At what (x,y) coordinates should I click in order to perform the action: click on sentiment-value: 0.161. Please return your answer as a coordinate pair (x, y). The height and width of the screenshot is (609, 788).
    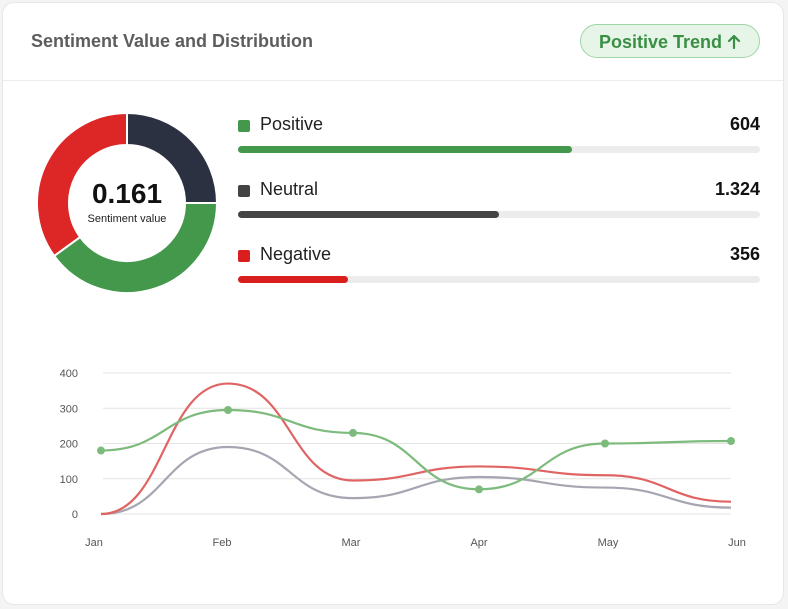
    Looking at the image, I should click on (127, 193).